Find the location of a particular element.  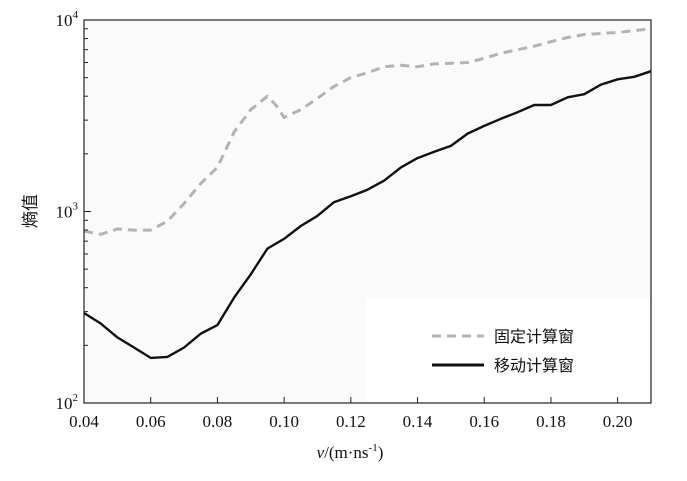

x-tick-label: 0.08 is located at coordinates (218, 421).